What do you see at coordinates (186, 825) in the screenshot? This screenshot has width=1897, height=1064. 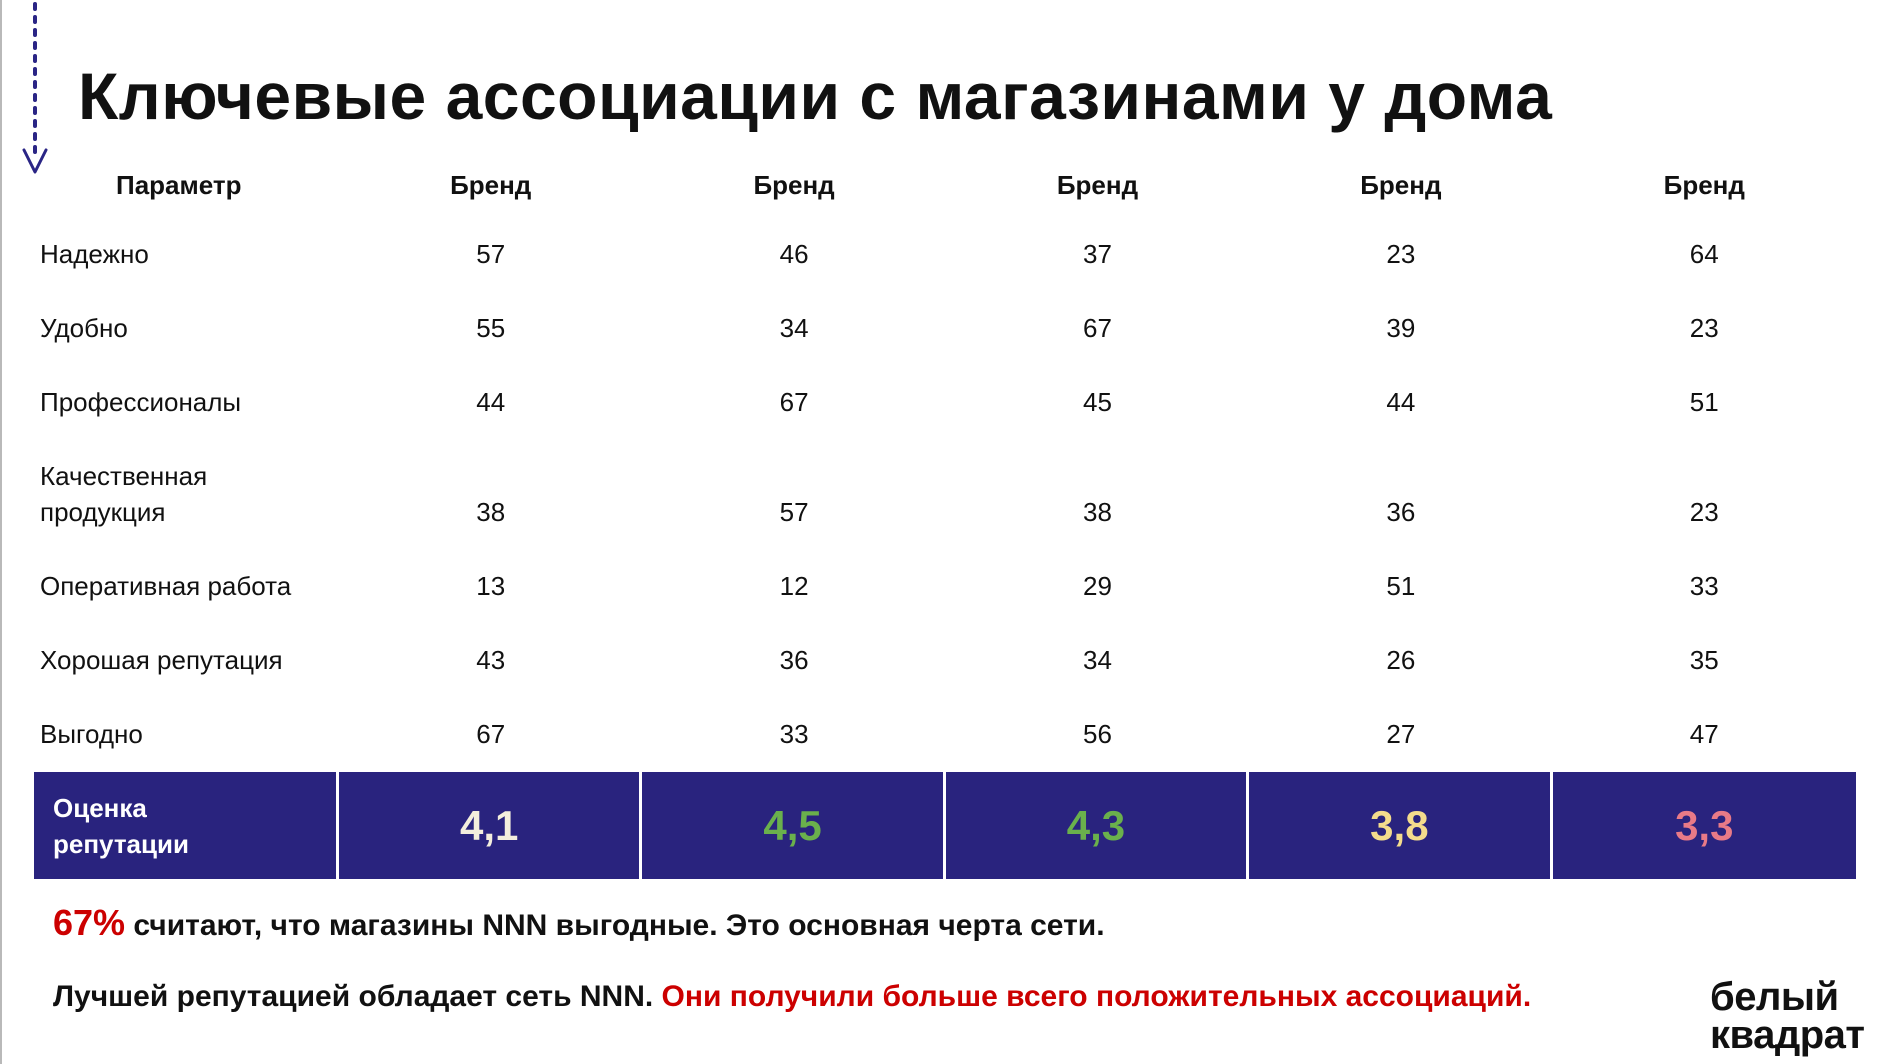 I see `reputation-score-label: Оценка репутации` at bounding box center [186, 825].